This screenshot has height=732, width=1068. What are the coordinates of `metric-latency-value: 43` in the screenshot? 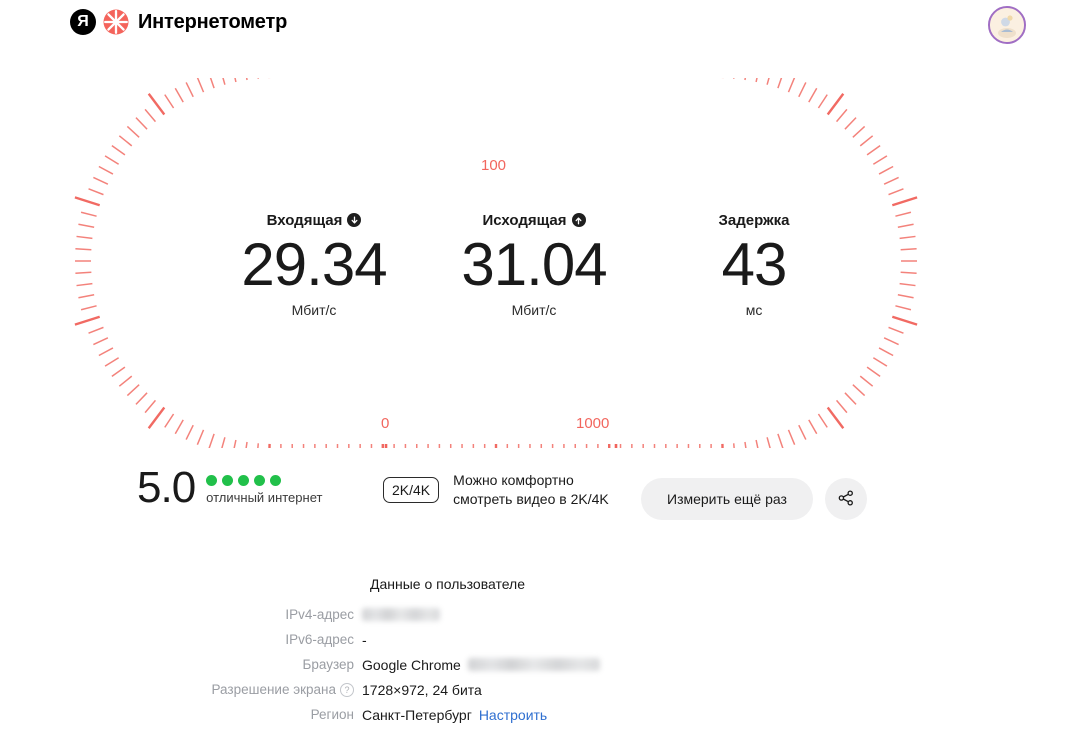 It's located at (754, 264).